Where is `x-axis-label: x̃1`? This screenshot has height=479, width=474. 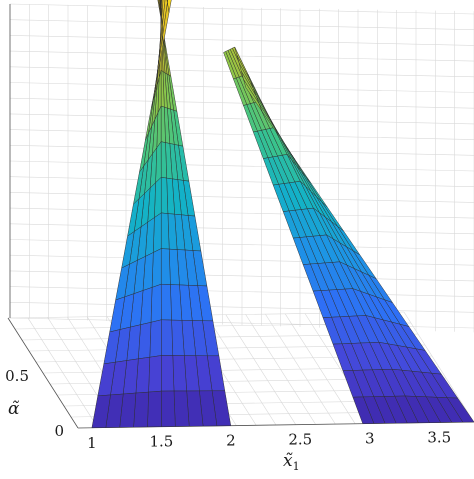
x-axis-label: x̃1 is located at coordinates (291, 462).